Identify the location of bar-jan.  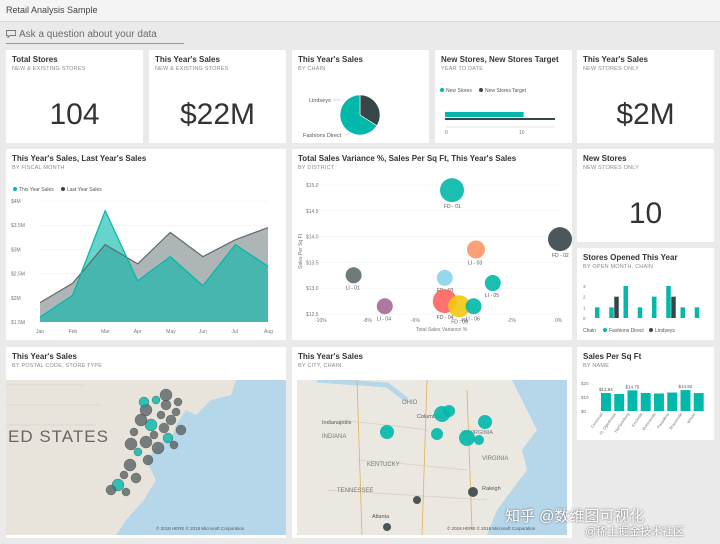
(597, 312).